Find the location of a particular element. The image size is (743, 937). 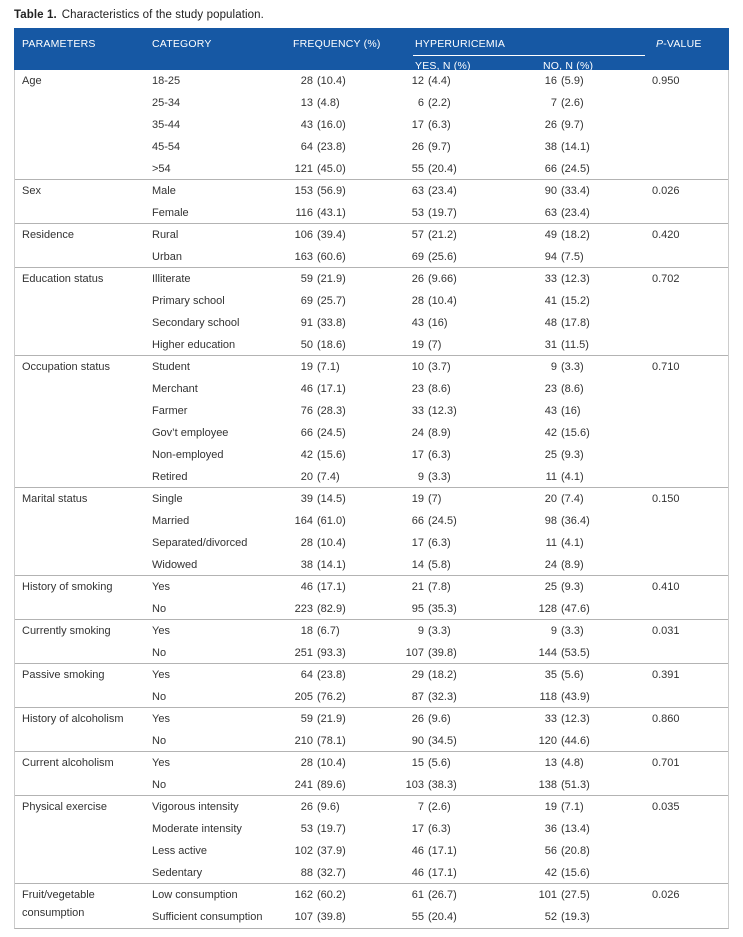

count-value: 7 is located at coordinates (553, 103).